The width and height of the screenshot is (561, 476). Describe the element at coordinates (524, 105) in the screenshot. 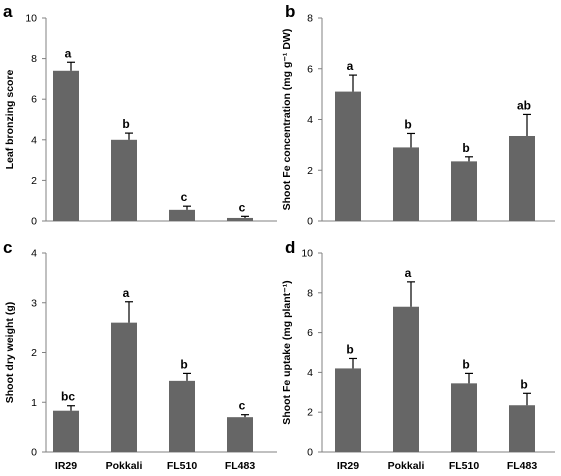

I see `significance-label: ab` at that location.